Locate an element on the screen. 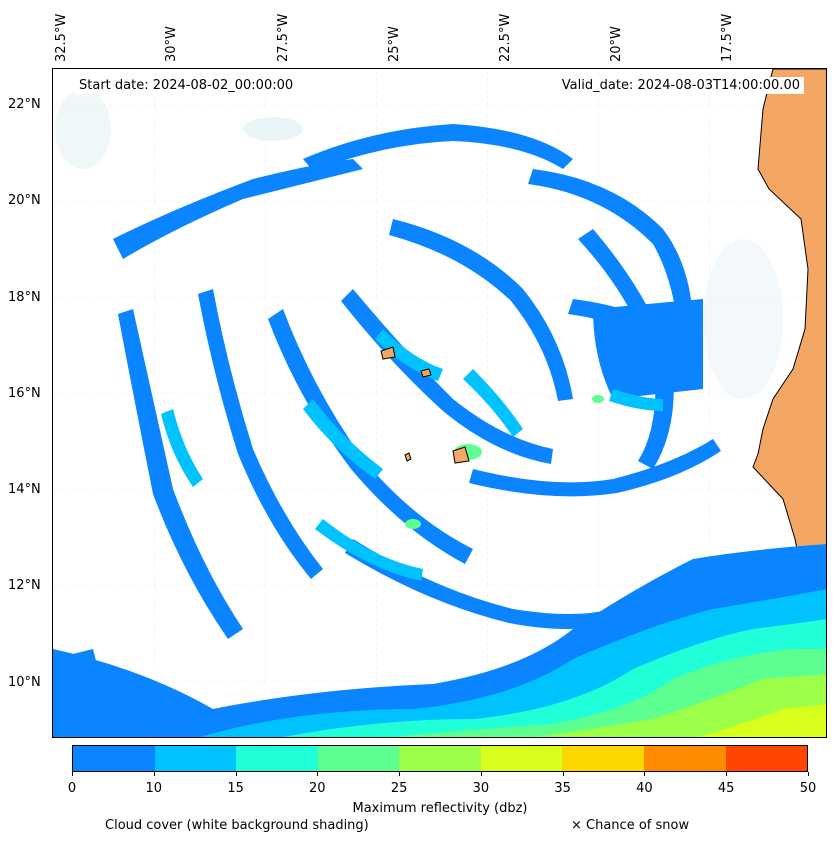 This screenshot has height=844, width=837. lon-label-22-5w: 22.5°W is located at coordinates (505, 37).